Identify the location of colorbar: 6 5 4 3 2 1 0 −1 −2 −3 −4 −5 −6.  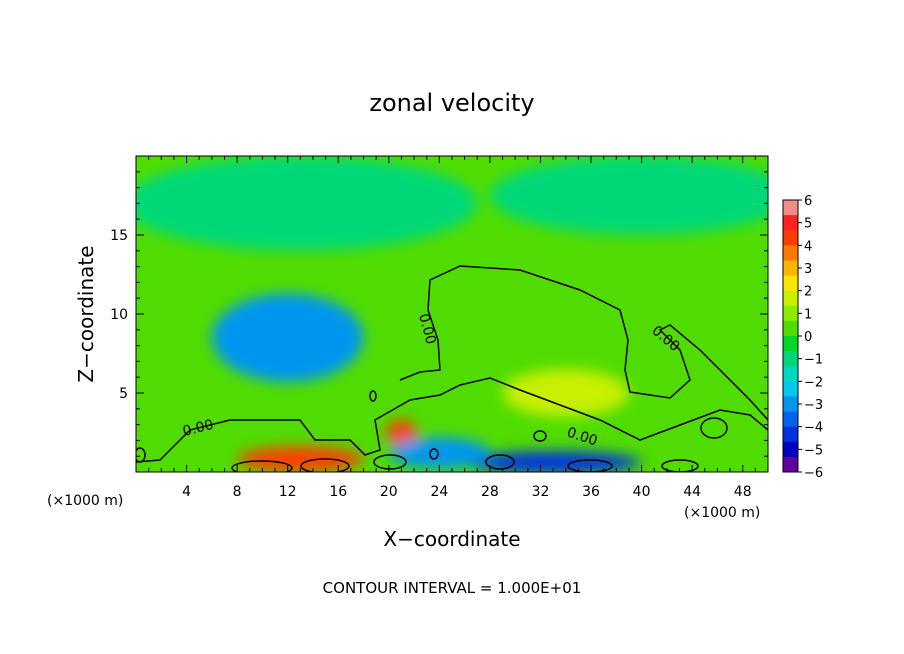
(802, 337).